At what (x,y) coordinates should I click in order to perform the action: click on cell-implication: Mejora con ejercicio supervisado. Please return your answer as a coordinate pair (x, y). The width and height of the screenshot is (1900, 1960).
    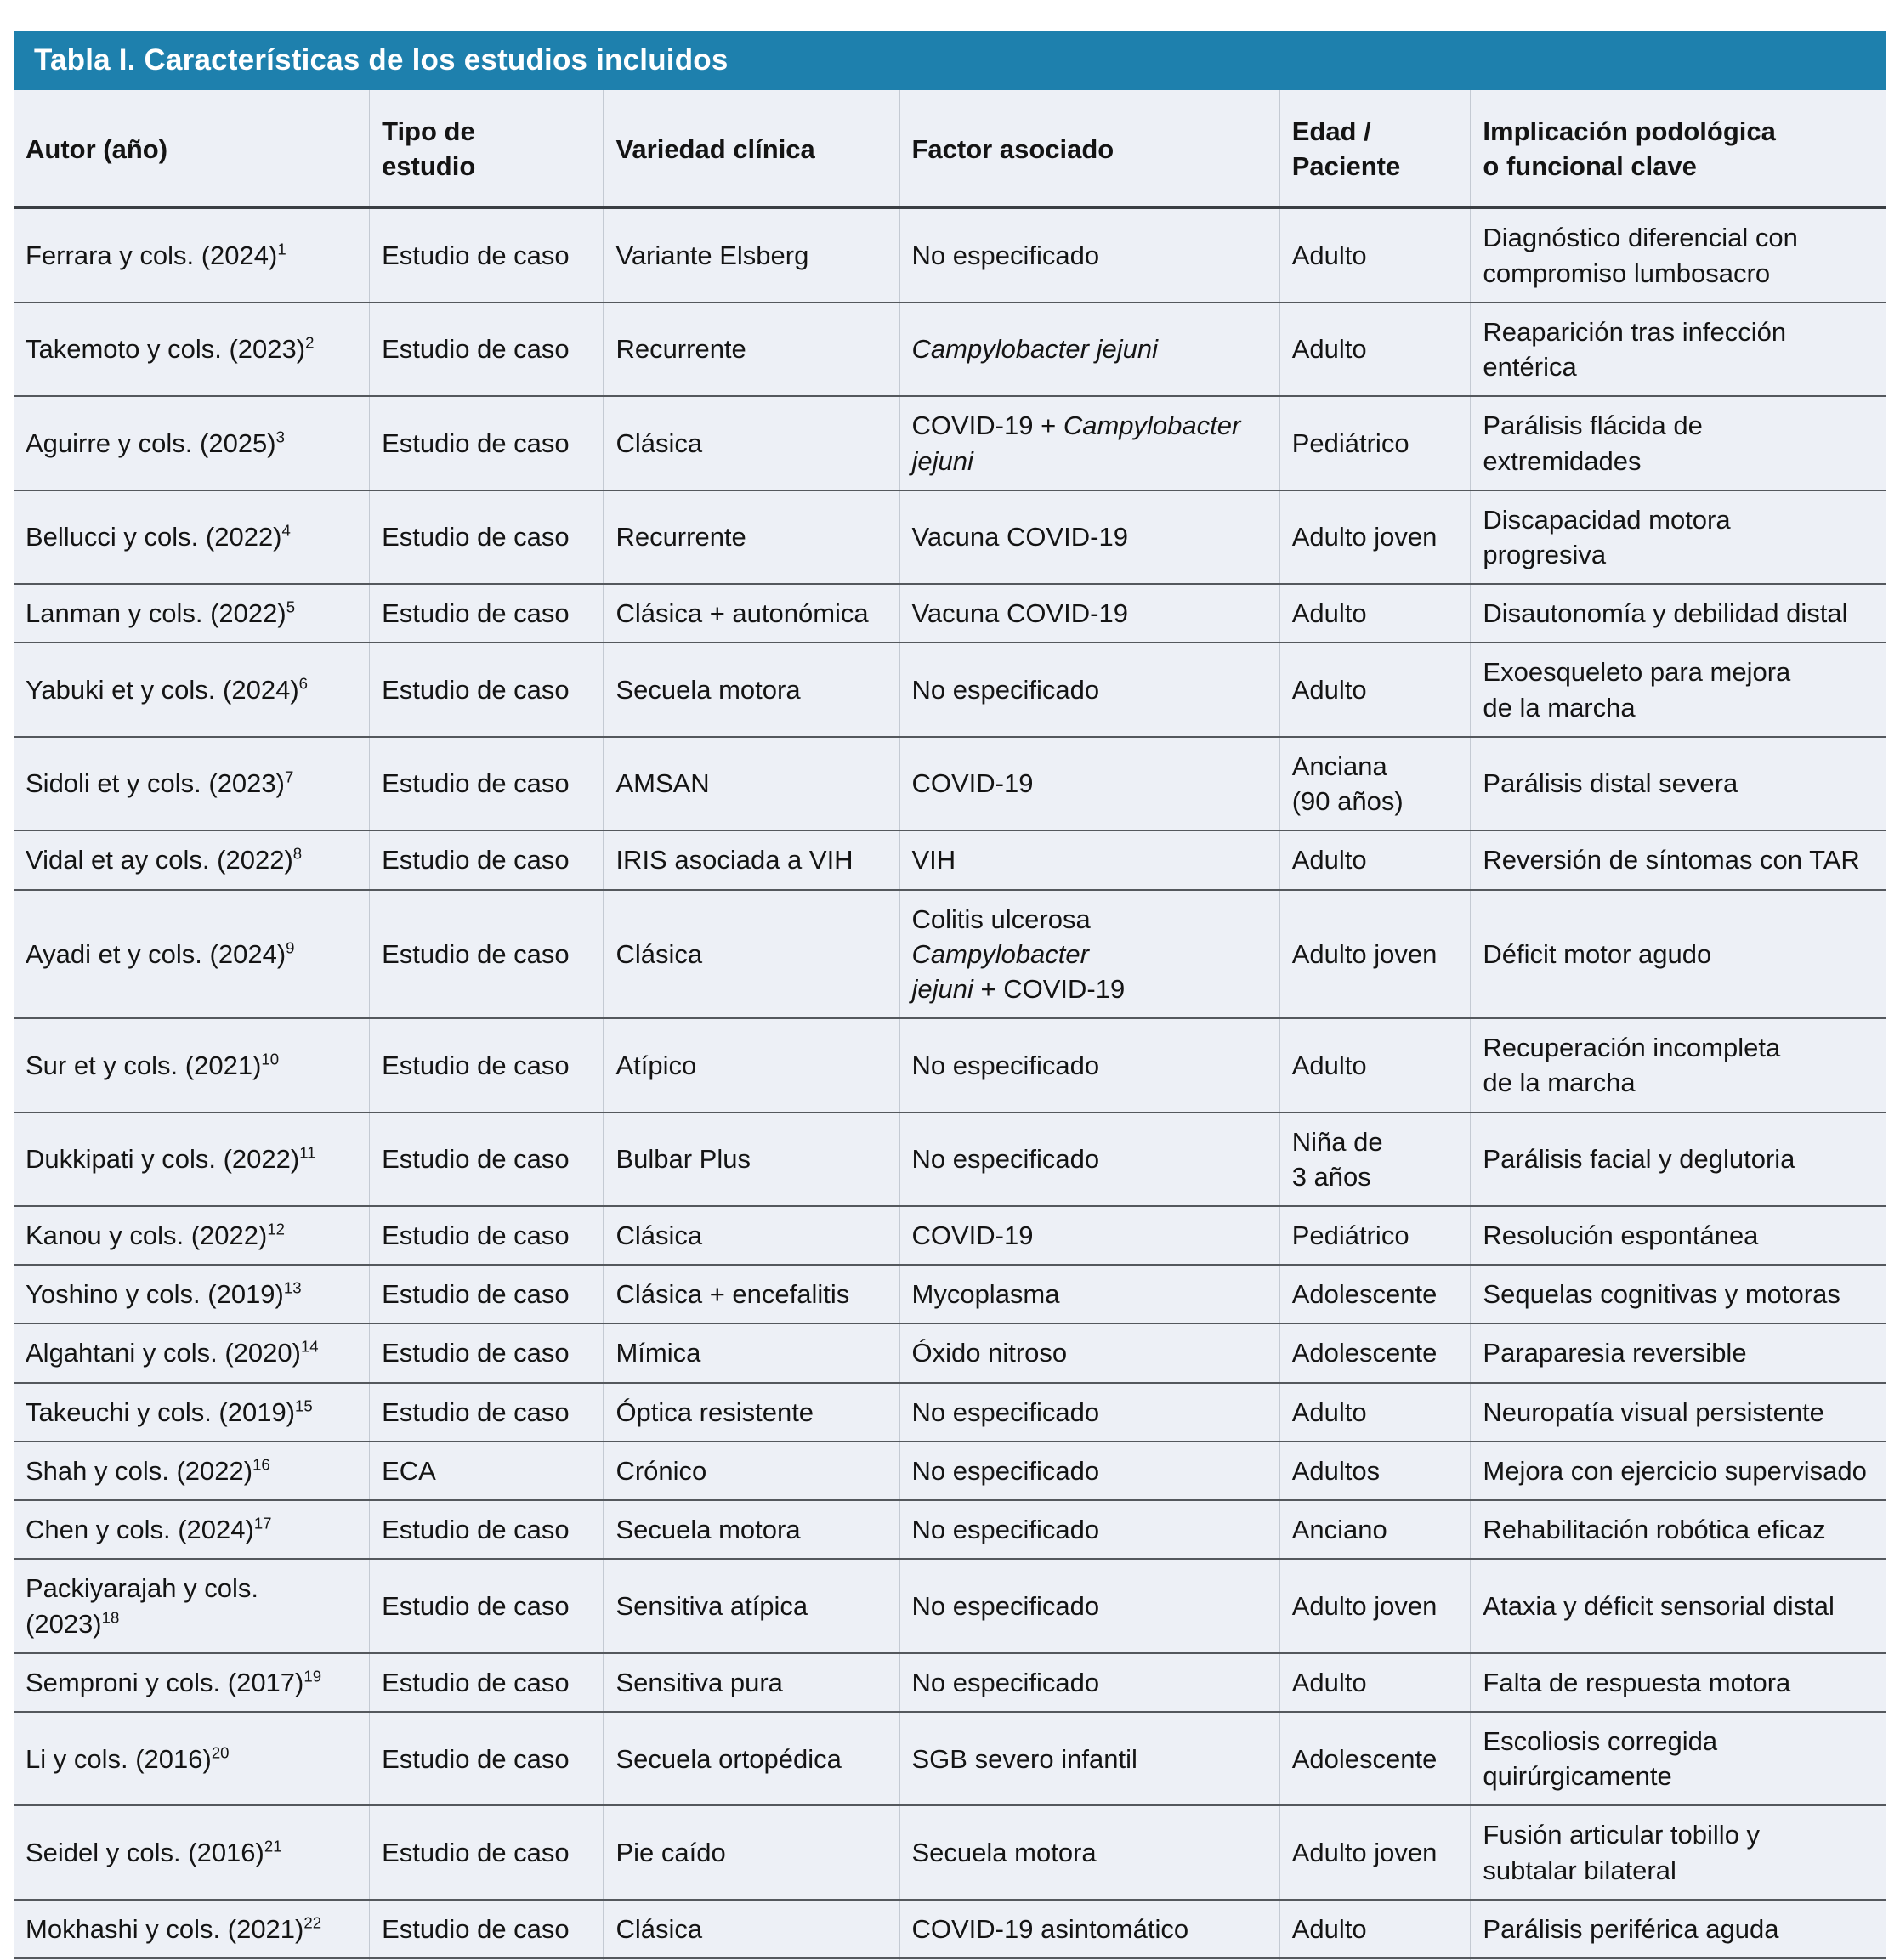
    Looking at the image, I should click on (1678, 1470).